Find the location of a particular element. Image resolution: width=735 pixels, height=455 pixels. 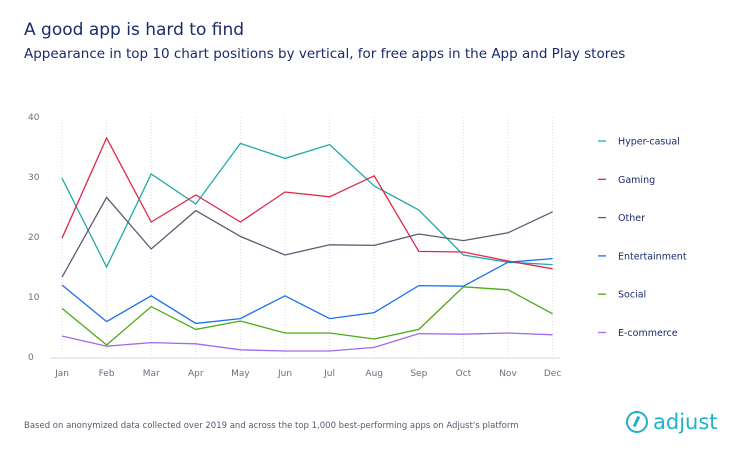

series-line-social is located at coordinates (307, 316).